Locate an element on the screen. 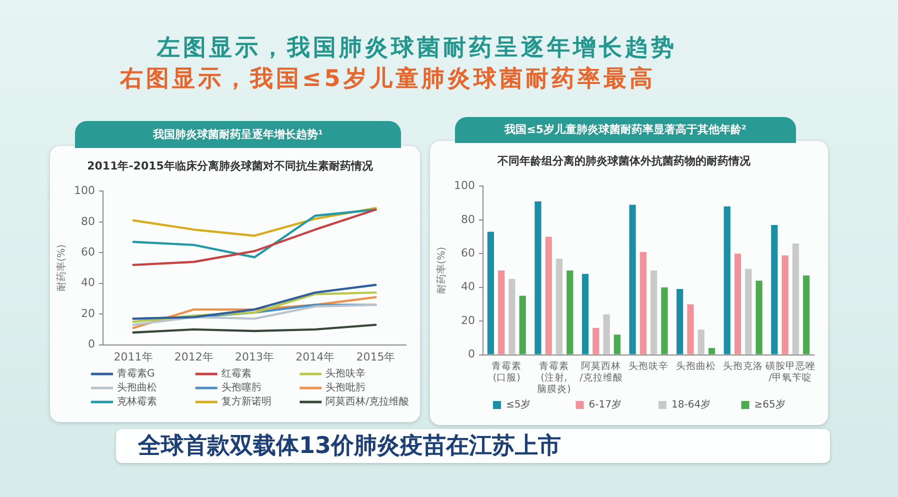 The image size is (898, 497). legend-label: ≥65岁 is located at coordinates (770, 404).